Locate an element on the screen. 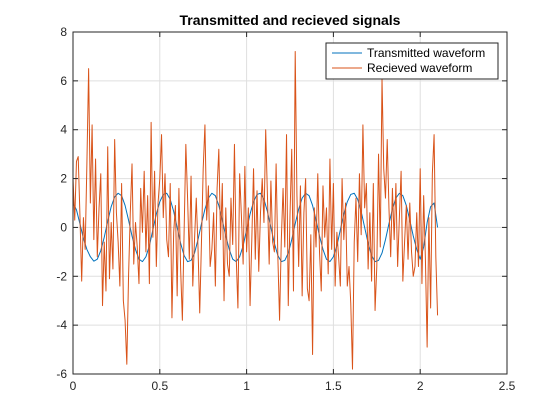 The image size is (560, 420). legend-label: Transmitted waveform is located at coordinates (426, 53).